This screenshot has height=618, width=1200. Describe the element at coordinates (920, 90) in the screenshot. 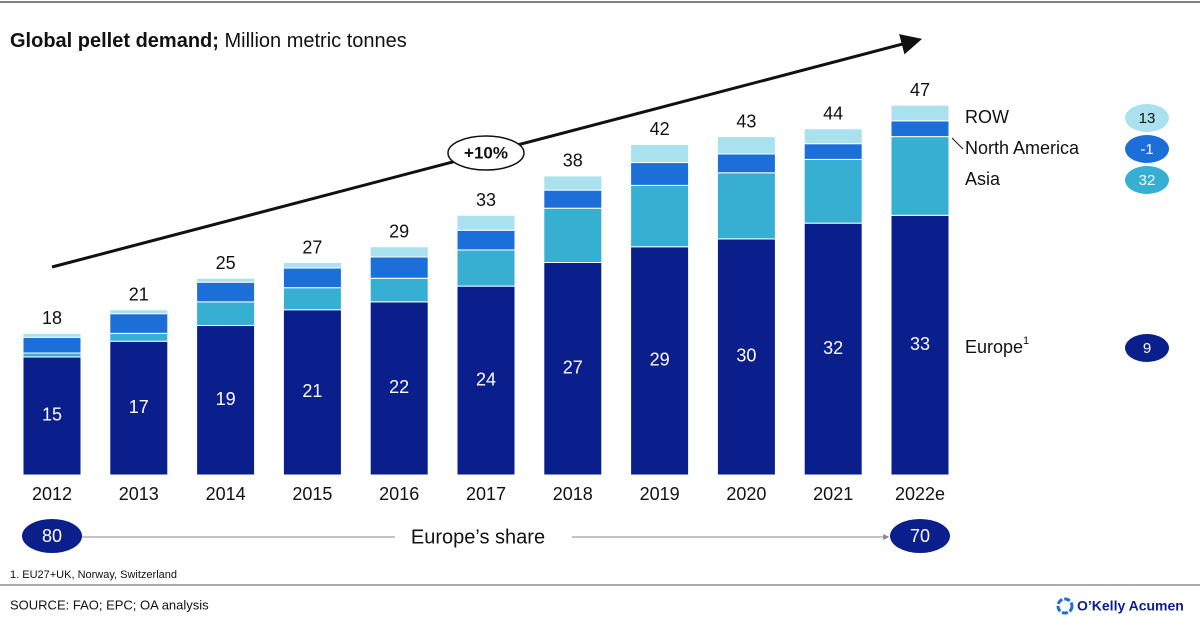

I see `total-label: 47` at that location.